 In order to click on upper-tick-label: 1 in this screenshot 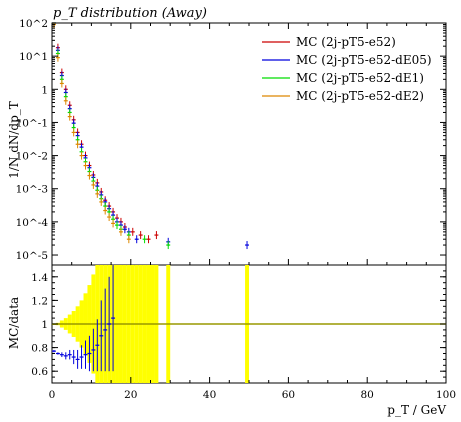, I will do `click(44, 90)`.